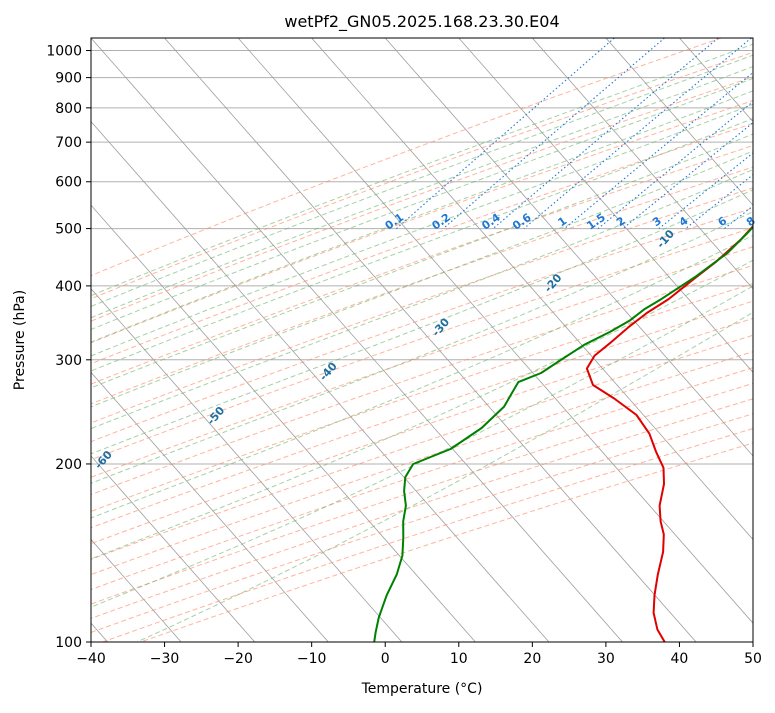  Describe the element at coordinates (422, 689) in the screenshot. I see `x-axis-label: Temperature (°C)` at that location.